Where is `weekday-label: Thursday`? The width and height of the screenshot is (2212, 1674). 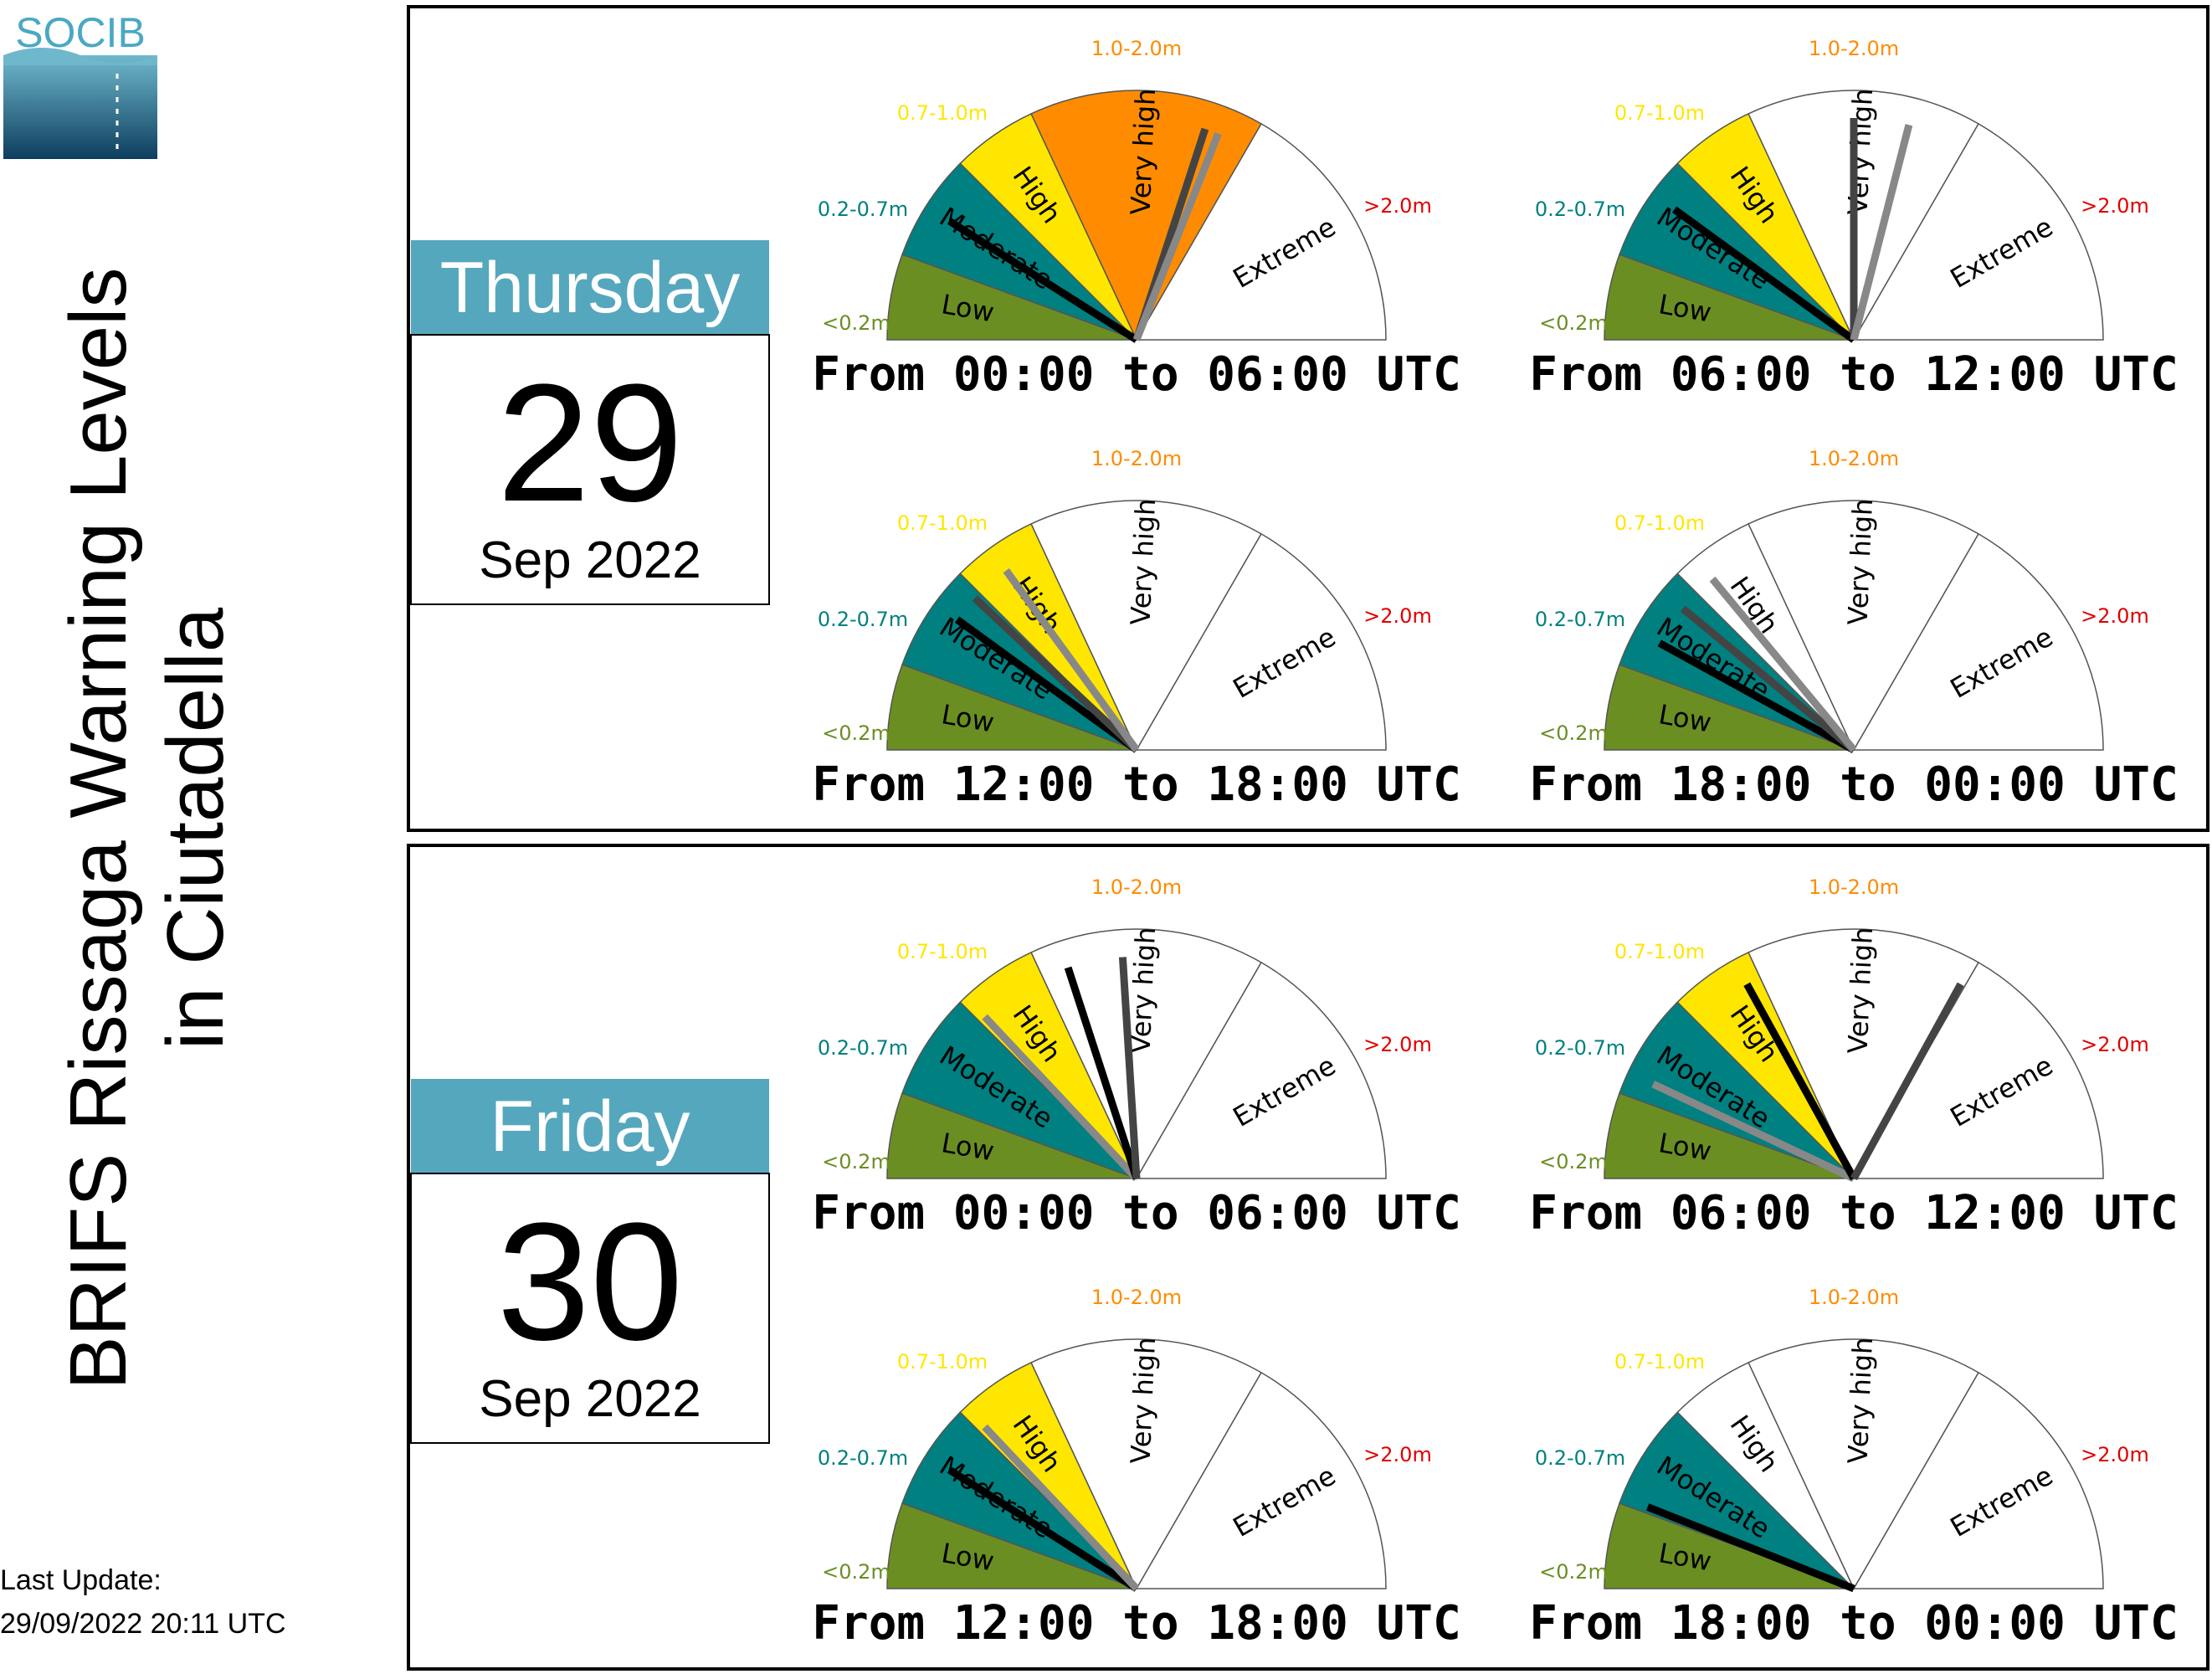
weekday-label: Thursday is located at coordinates (590, 288).